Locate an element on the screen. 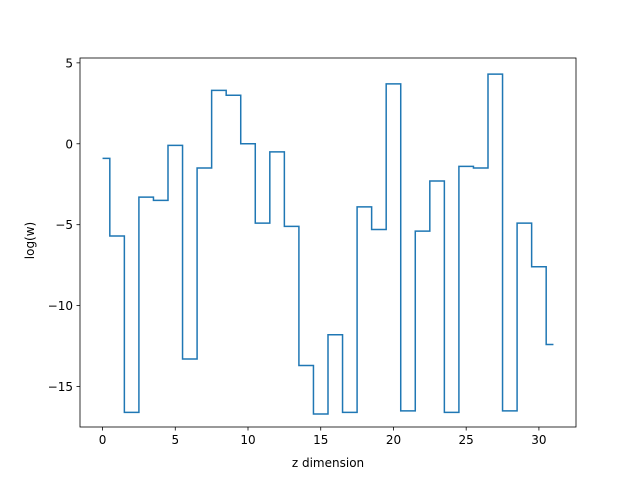 The height and width of the screenshot is (480, 640). x-tick-label: 5 is located at coordinates (175, 440).